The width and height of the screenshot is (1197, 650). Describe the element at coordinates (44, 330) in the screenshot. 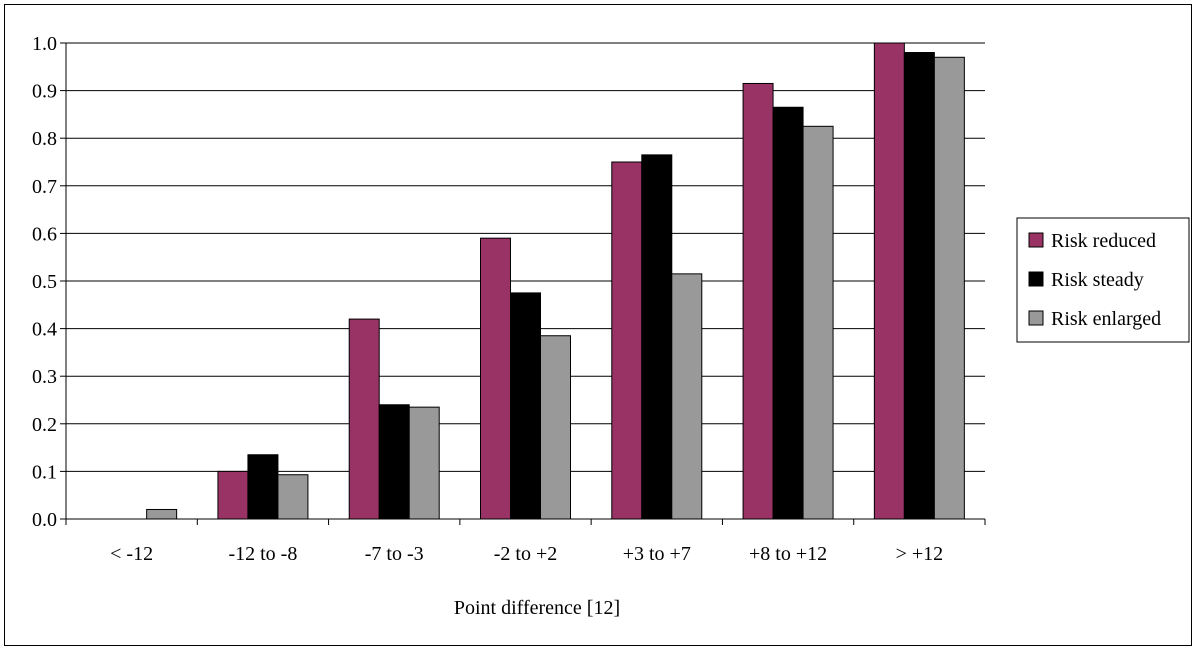

I see `y-tick-label: 0.4` at that location.